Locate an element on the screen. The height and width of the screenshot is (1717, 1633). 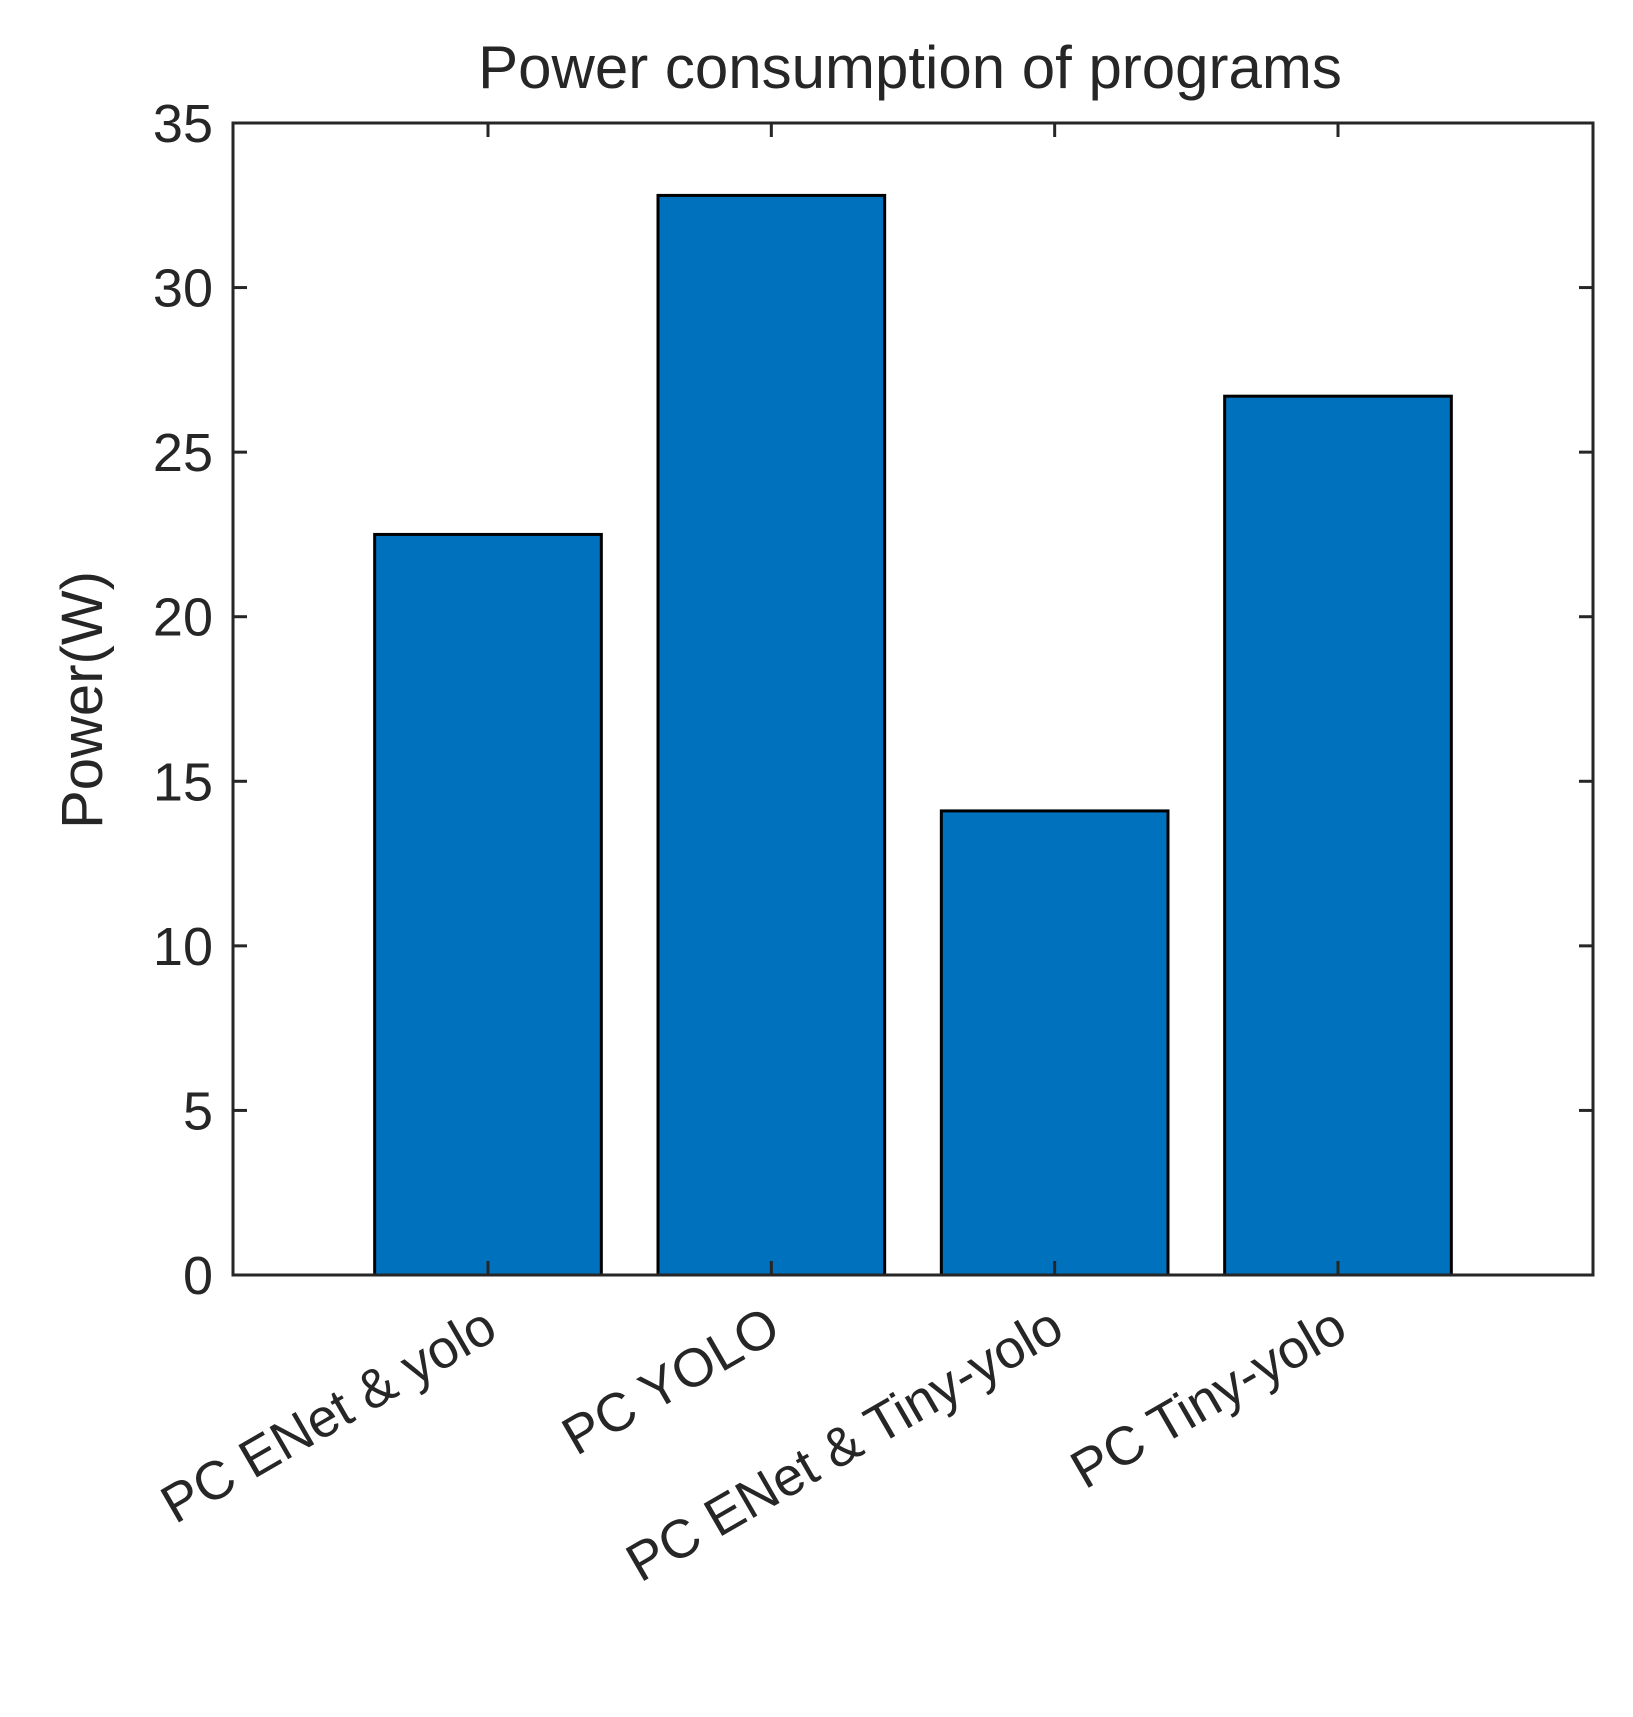
y-tick-label: 30 is located at coordinates (183, 289).